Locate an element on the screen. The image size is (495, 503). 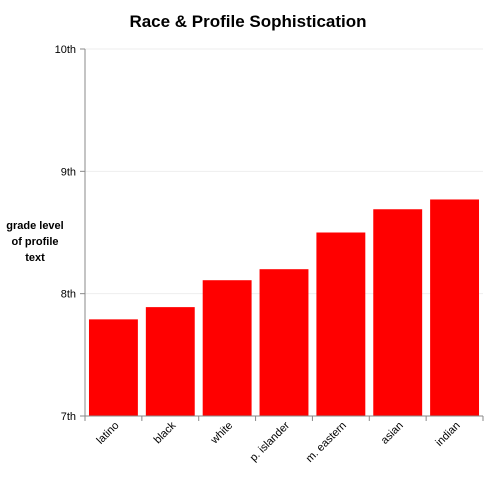
y-axis-label-line: of profile is located at coordinates (34, 242).